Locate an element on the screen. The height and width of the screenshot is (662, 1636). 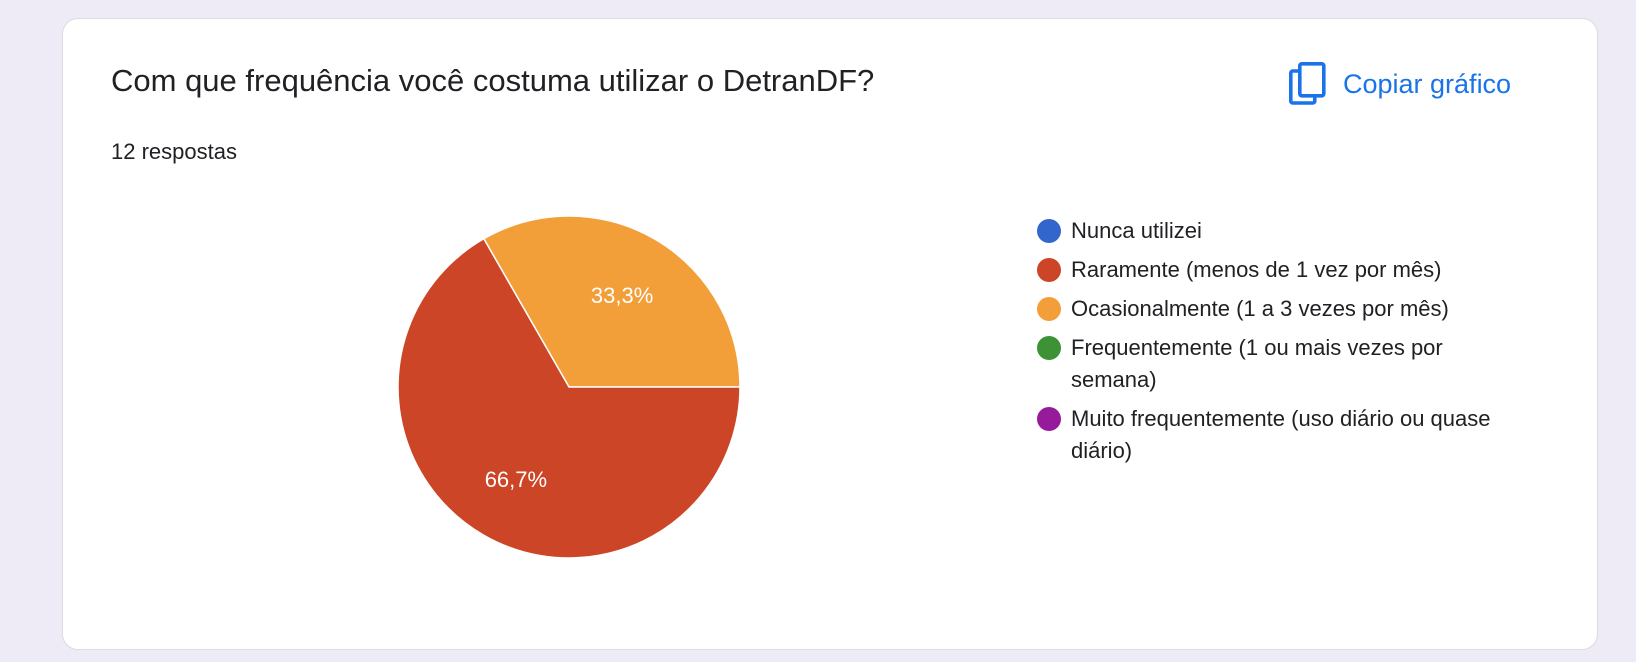
pie-slices is located at coordinates (569, 387).